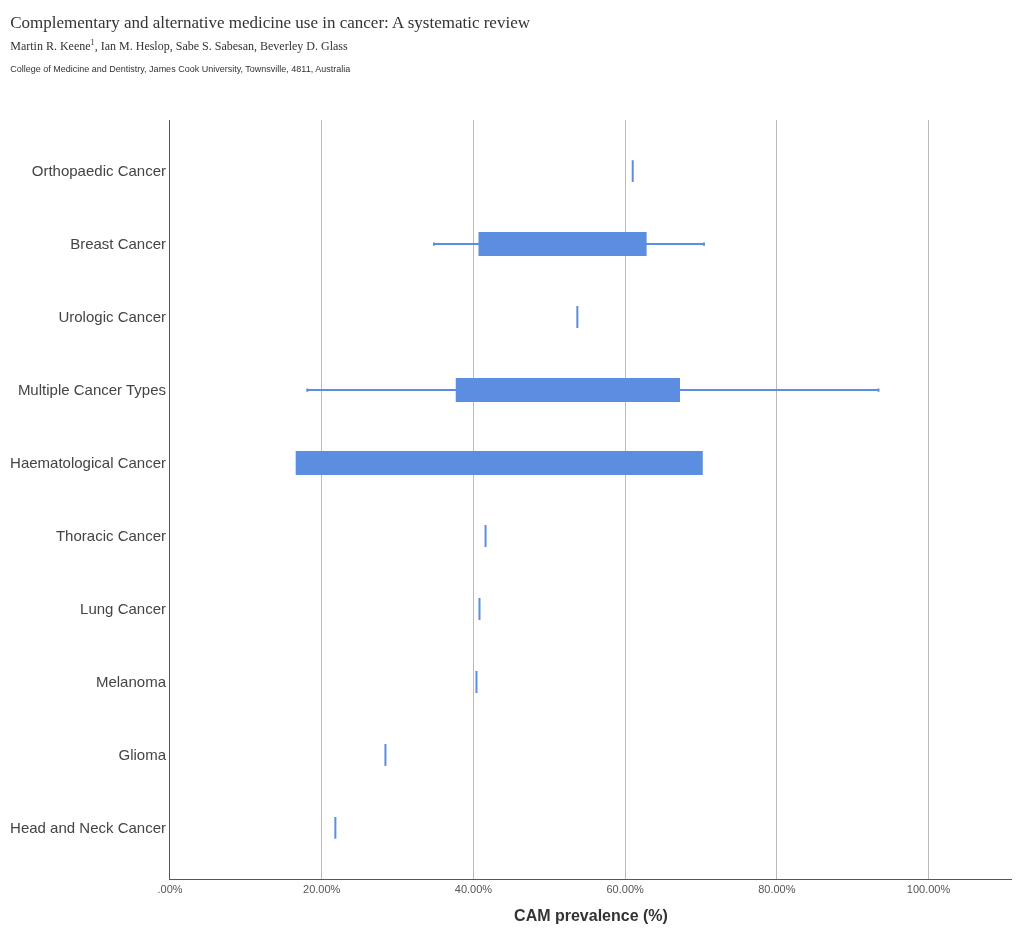 The width and height of the screenshot is (1022, 939). What do you see at coordinates (625, 889) in the screenshot?
I see `x-tick-label: 60.00%` at bounding box center [625, 889].